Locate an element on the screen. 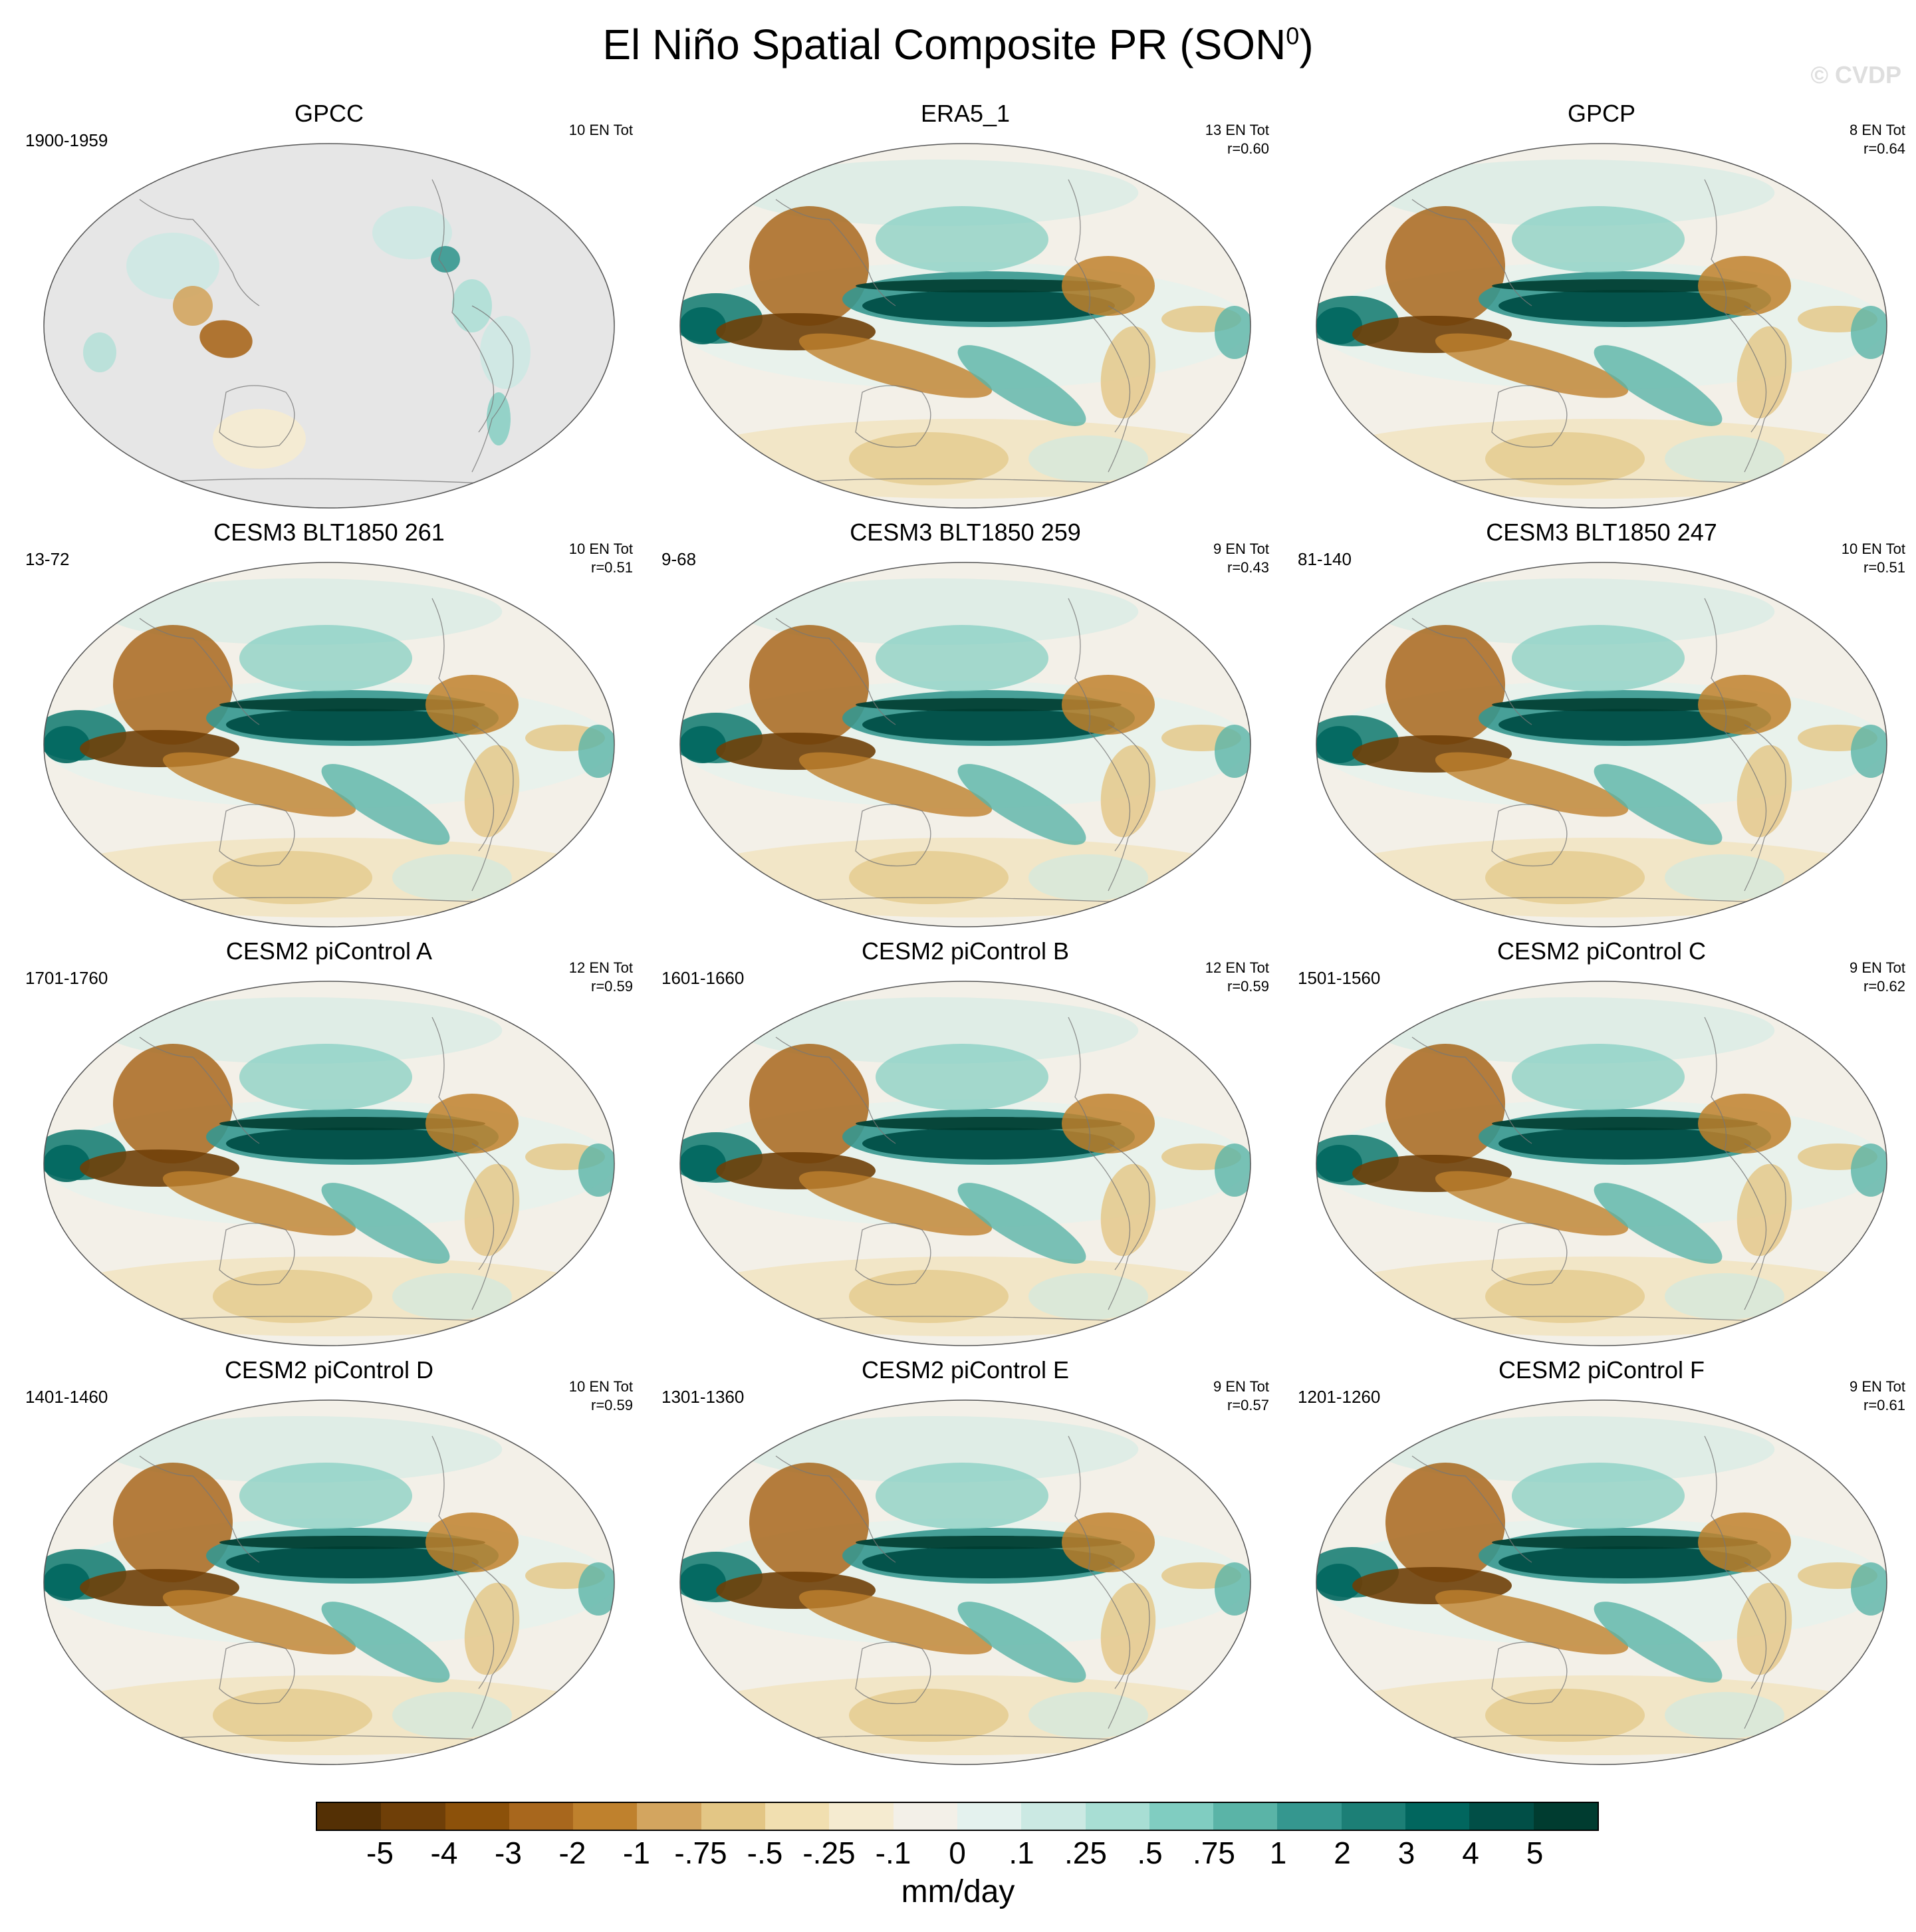 Image resolution: width=1916 pixels, height=1932 pixels. panel-title: ERA5_1 is located at coordinates (966, 114).